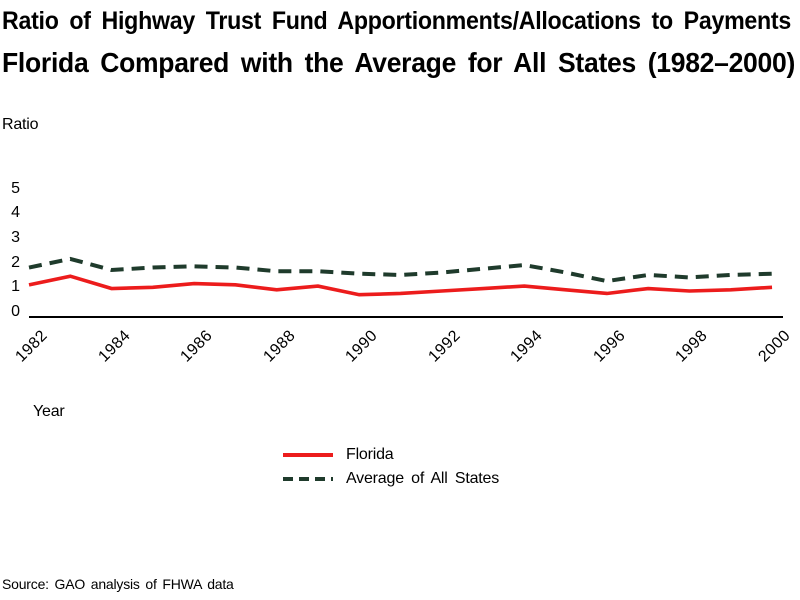 This screenshot has height=600, width=800. I want to click on legend-label-average: Average of All States, so click(423, 478).